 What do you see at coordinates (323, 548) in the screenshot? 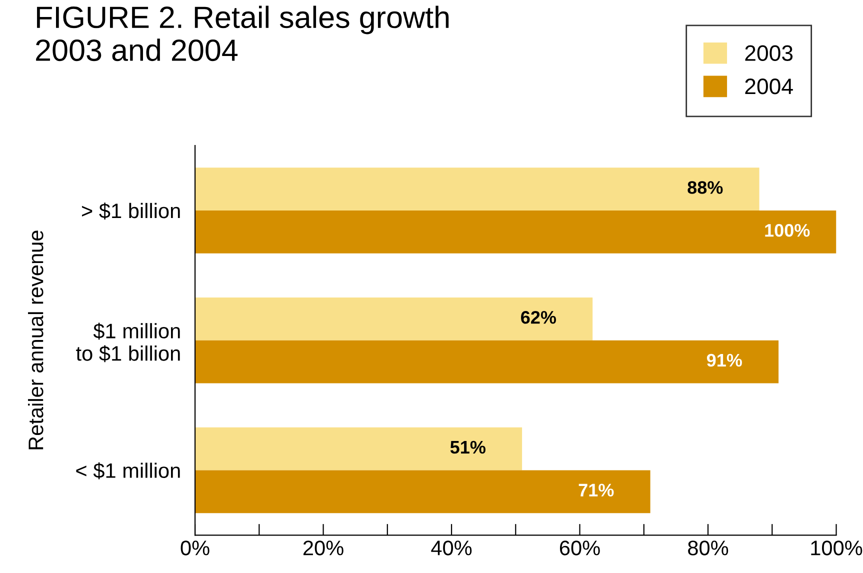
I see `x-tick-label: 20%` at bounding box center [323, 548].